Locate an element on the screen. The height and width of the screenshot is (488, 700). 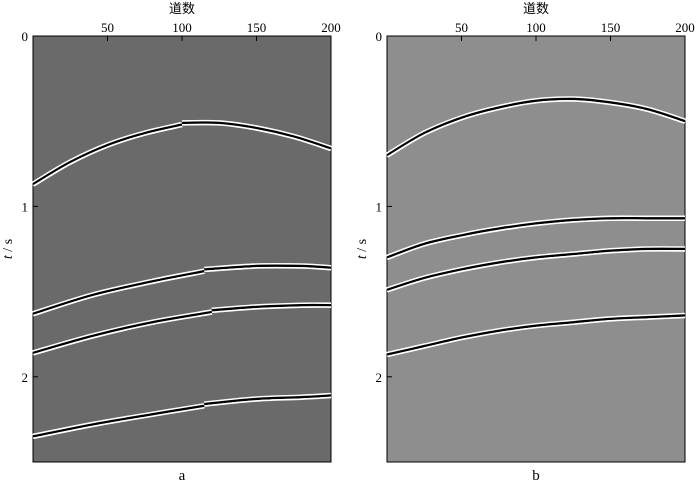
panel-label-b: b is located at coordinates (536, 476).